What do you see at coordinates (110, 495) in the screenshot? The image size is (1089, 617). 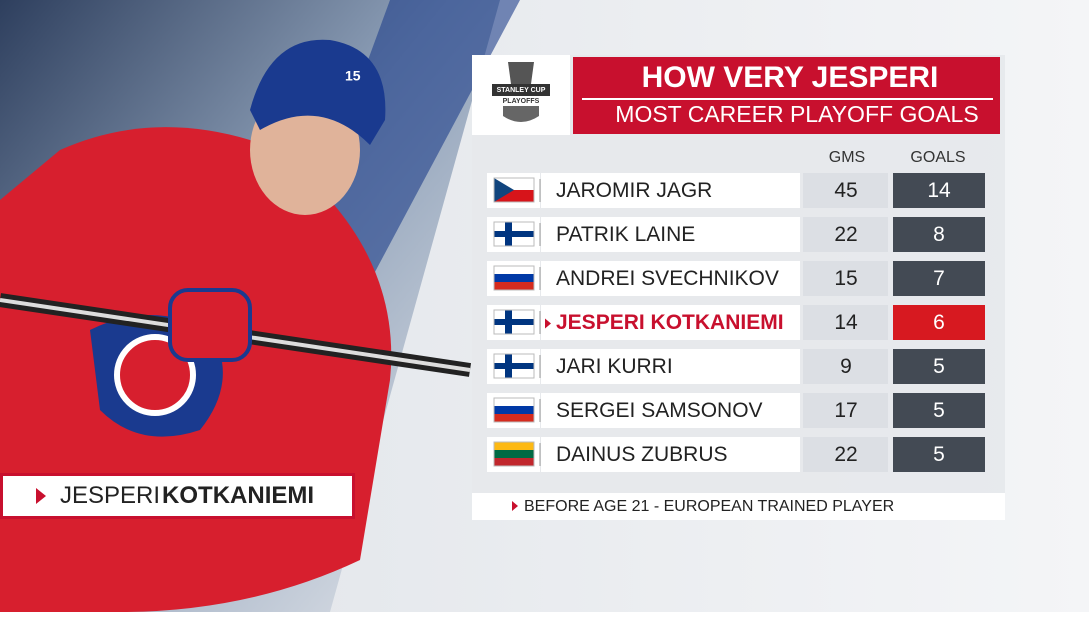 I see `player-first: JESPERI` at bounding box center [110, 495].